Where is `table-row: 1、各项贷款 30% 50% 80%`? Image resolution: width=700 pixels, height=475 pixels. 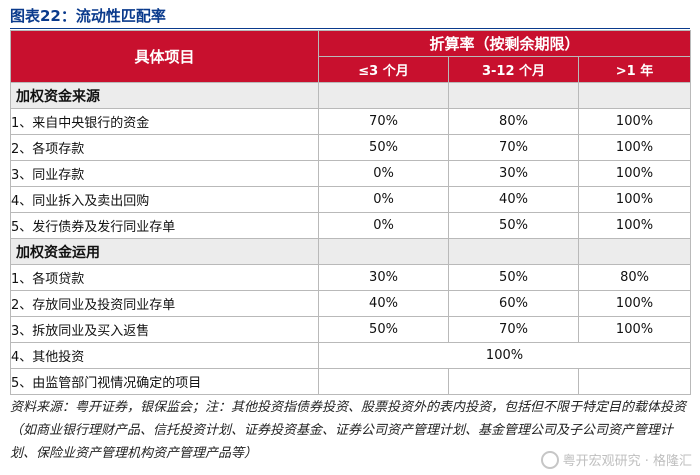 table-row: 1、各项贷款 30% 50% 80% is located at coordinates (351, 277).